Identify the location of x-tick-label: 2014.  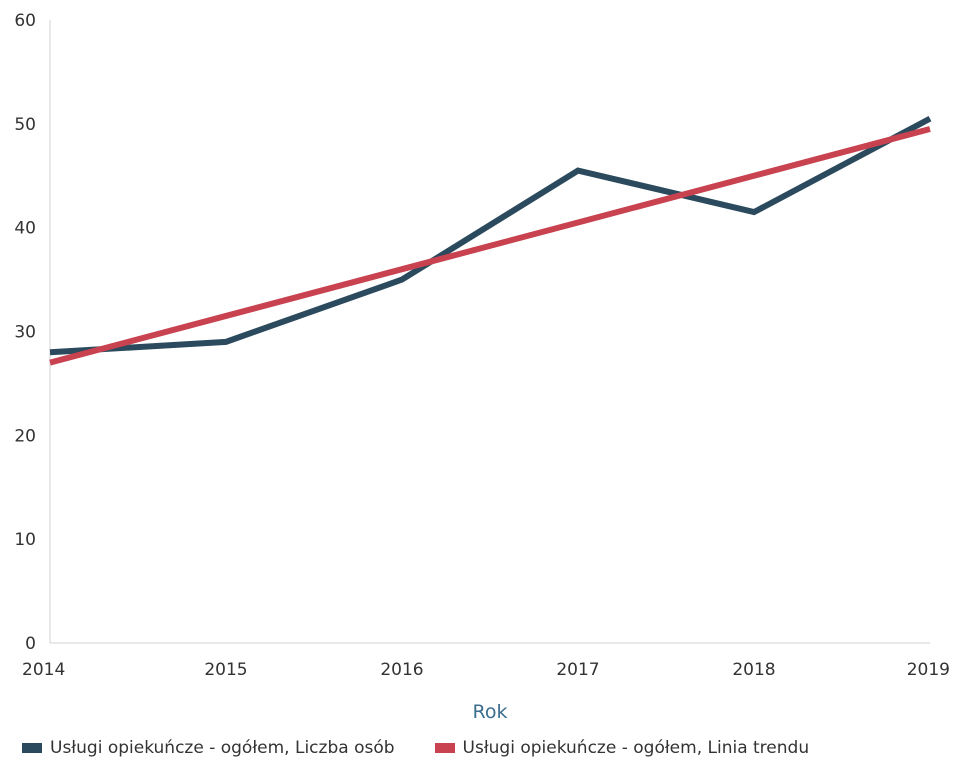
(43, 670).